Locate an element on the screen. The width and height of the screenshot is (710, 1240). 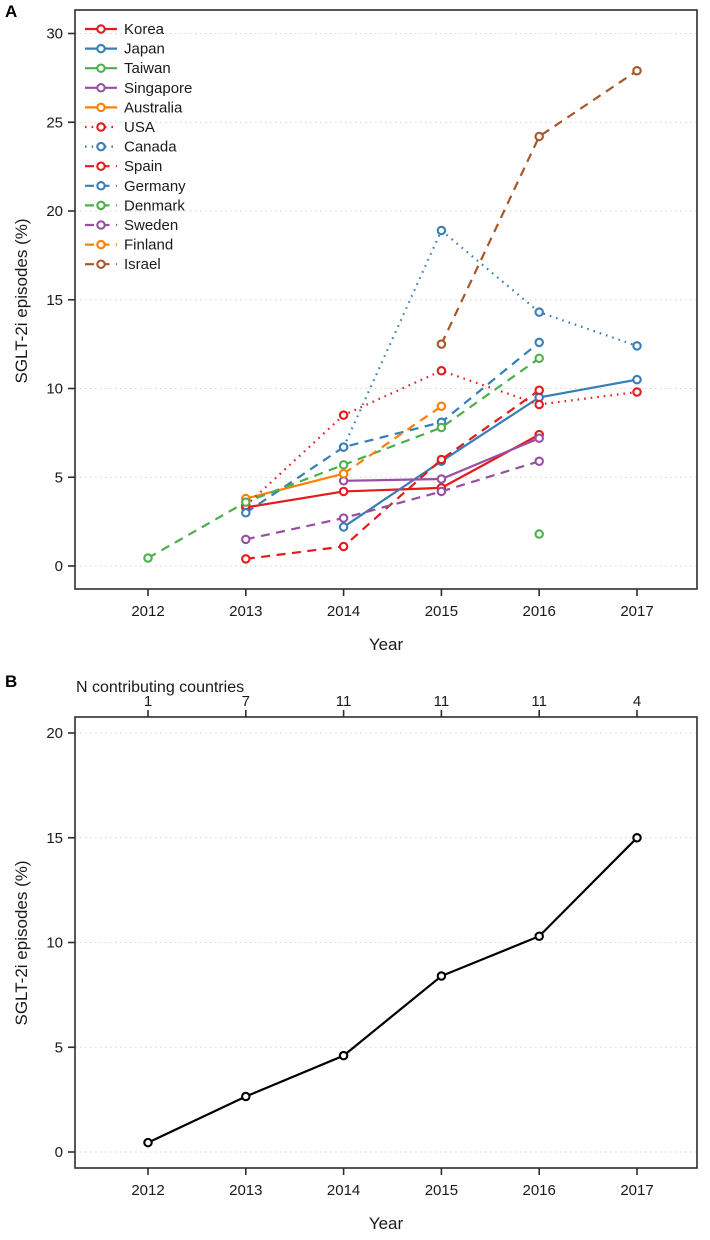
data-point-korea is located at coordinates (343, 491).